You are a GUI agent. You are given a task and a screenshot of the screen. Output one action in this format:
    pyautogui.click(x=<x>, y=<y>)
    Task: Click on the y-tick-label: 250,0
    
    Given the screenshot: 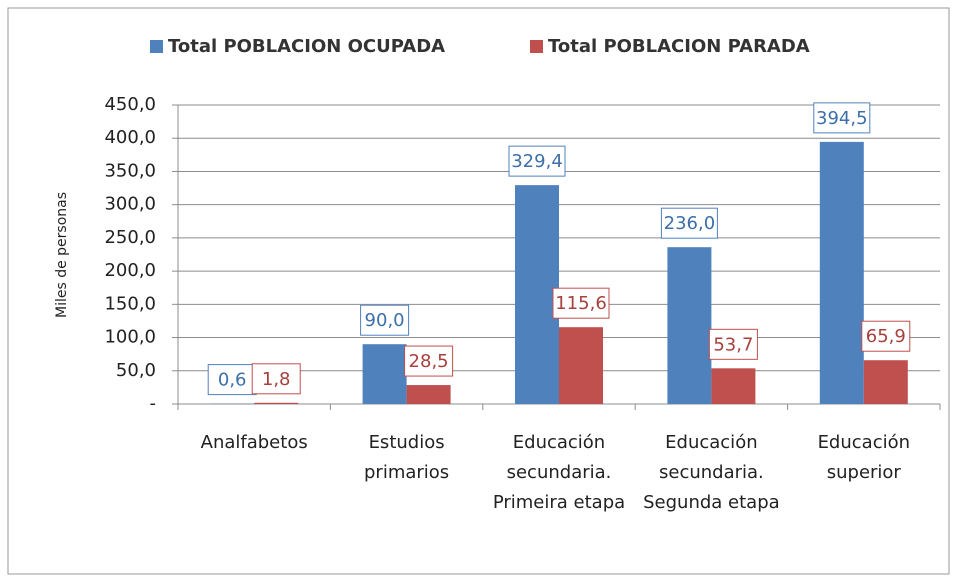 What is the action you would take?
    pyautogui.click(x=130, y=237)
    